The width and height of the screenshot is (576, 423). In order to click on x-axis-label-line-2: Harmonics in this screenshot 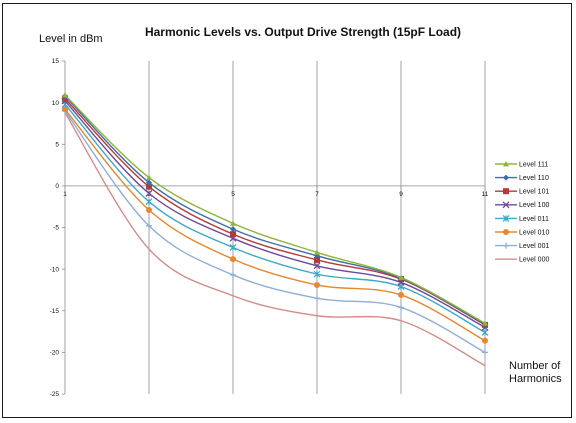, I will do `click(535, 379)`.